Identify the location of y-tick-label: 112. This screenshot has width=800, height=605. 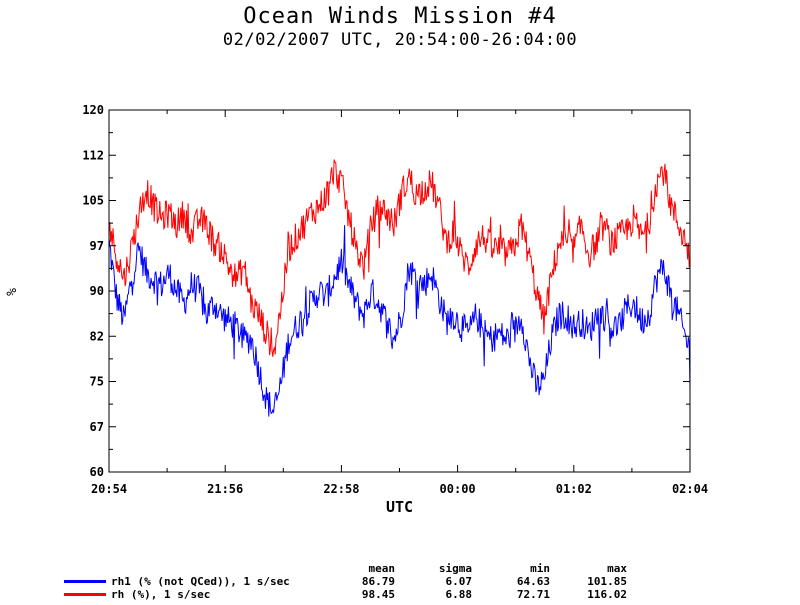
(93, 155).